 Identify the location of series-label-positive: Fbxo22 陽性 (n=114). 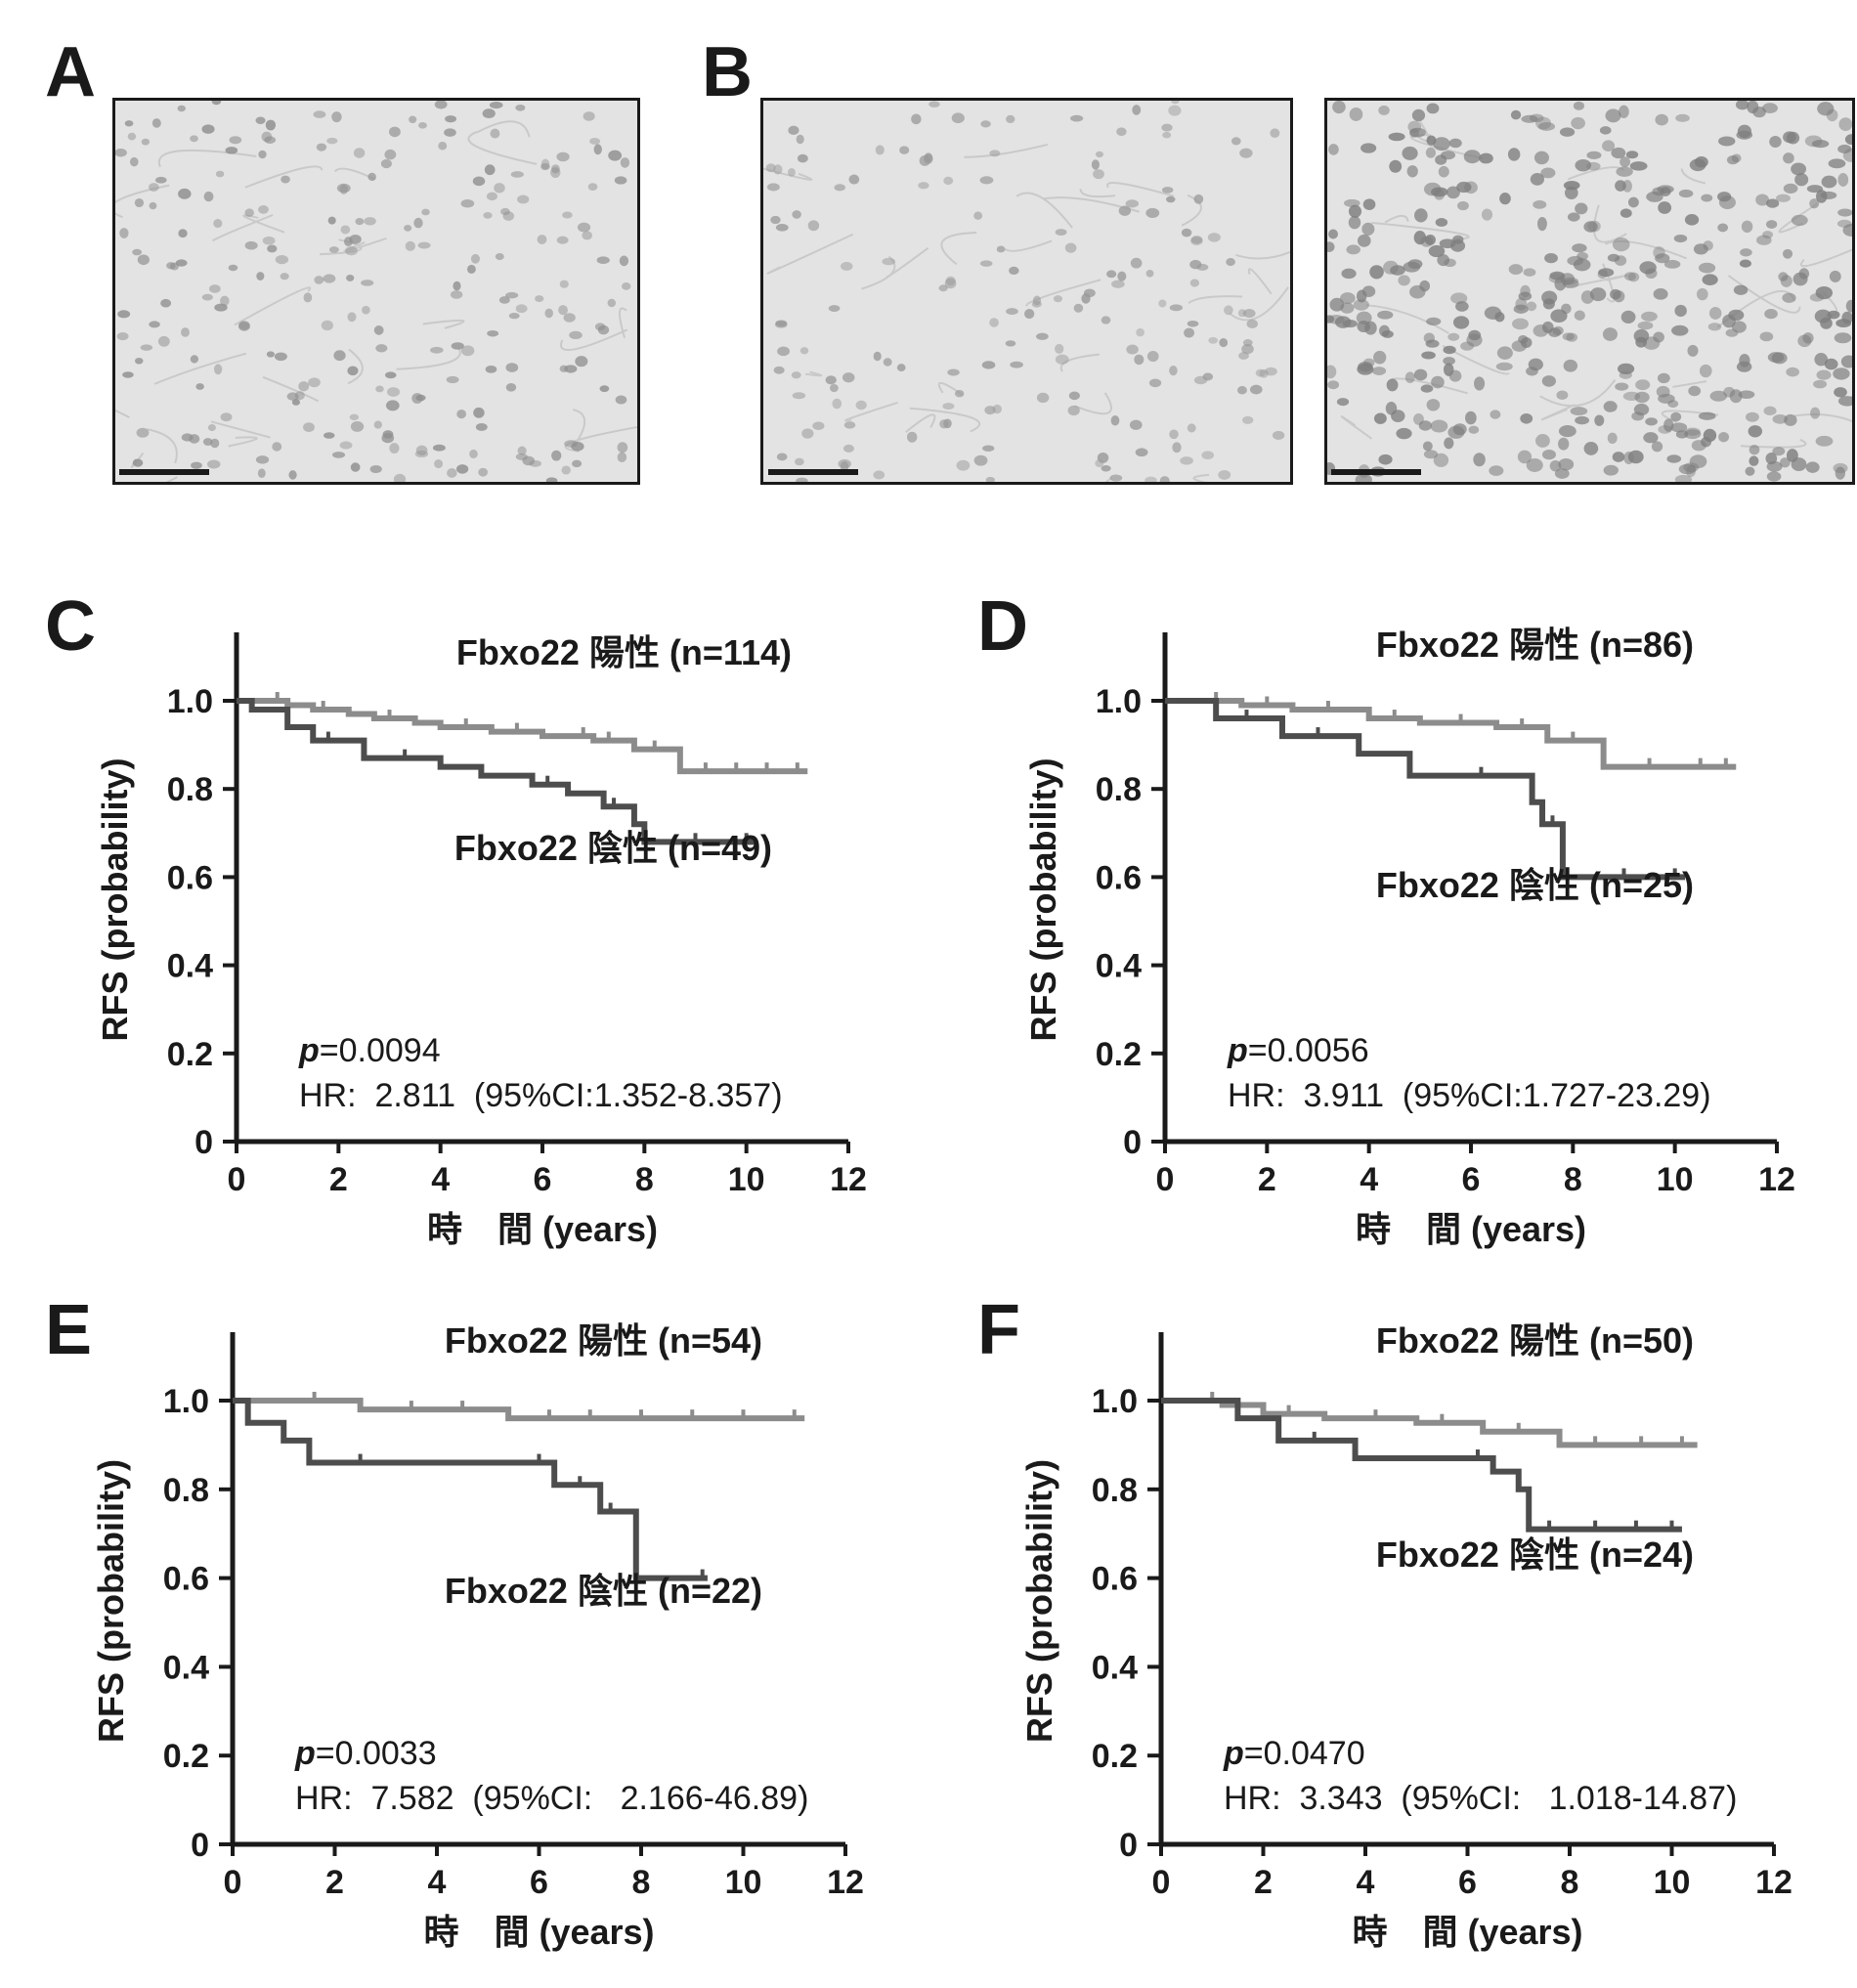
(624, 652).